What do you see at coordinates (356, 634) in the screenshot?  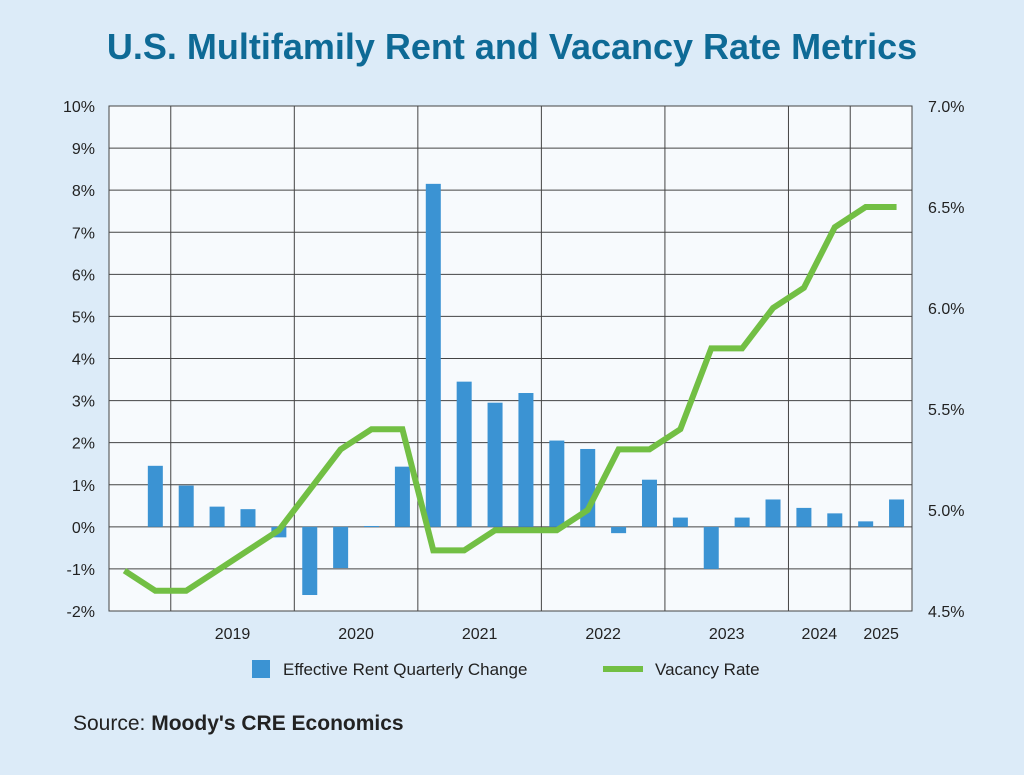 I see `x-tick-label: 2020` at bounding box center [356, 634].